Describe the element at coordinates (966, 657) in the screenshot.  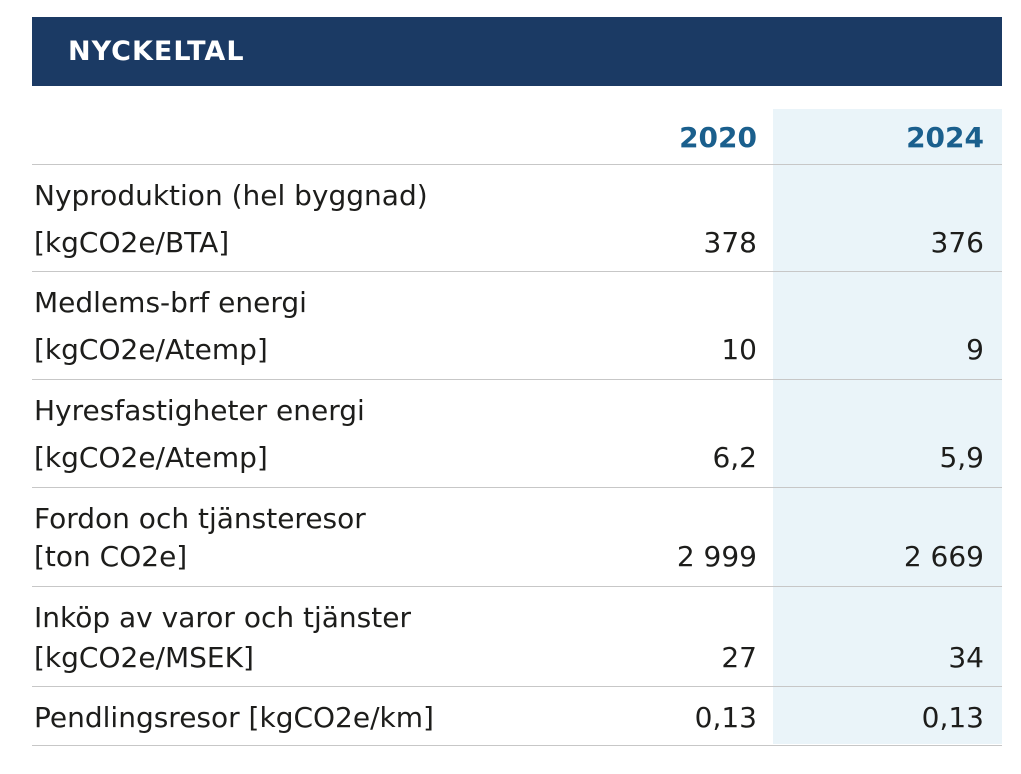
I see `value-2024: 34` at that location.